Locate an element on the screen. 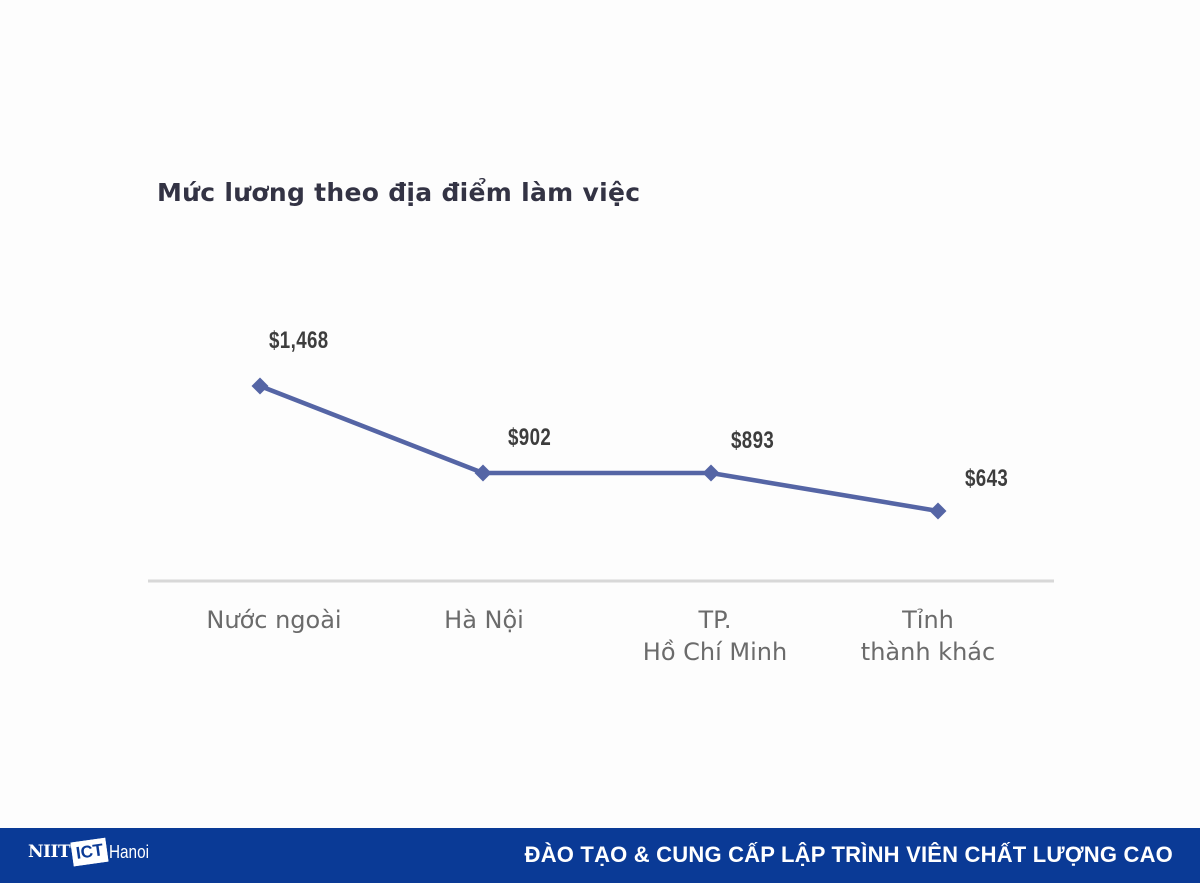  category-line: Hồ Chí Minh is located at coordinates (715, 652).